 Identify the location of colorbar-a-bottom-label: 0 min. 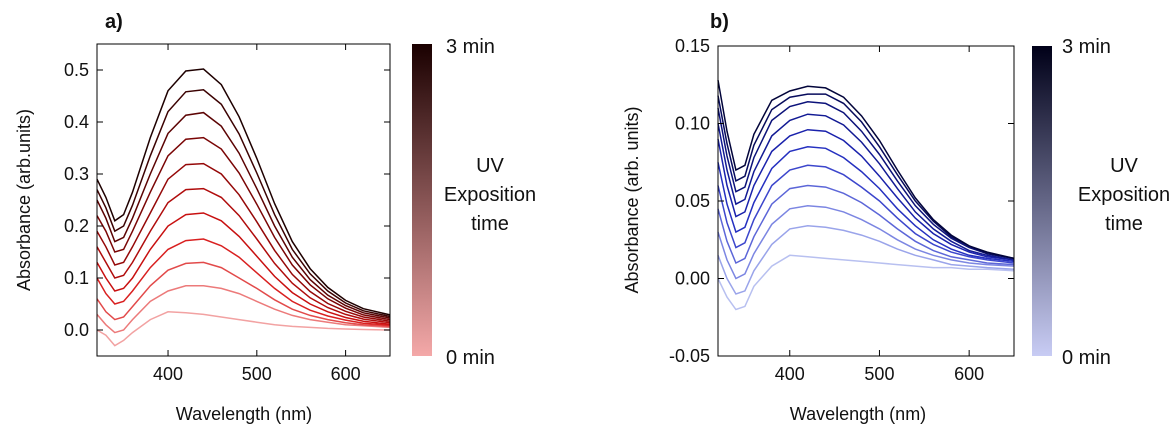
(470, 358).